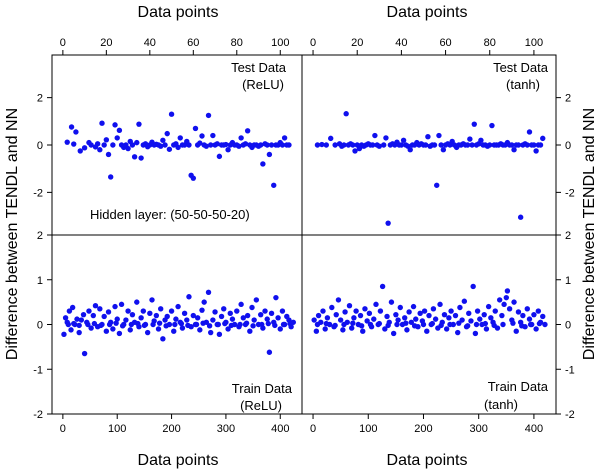  Describe the element at coordinates (534, 429) in the screenshot. I see `x-tick-label: 400` at that location.